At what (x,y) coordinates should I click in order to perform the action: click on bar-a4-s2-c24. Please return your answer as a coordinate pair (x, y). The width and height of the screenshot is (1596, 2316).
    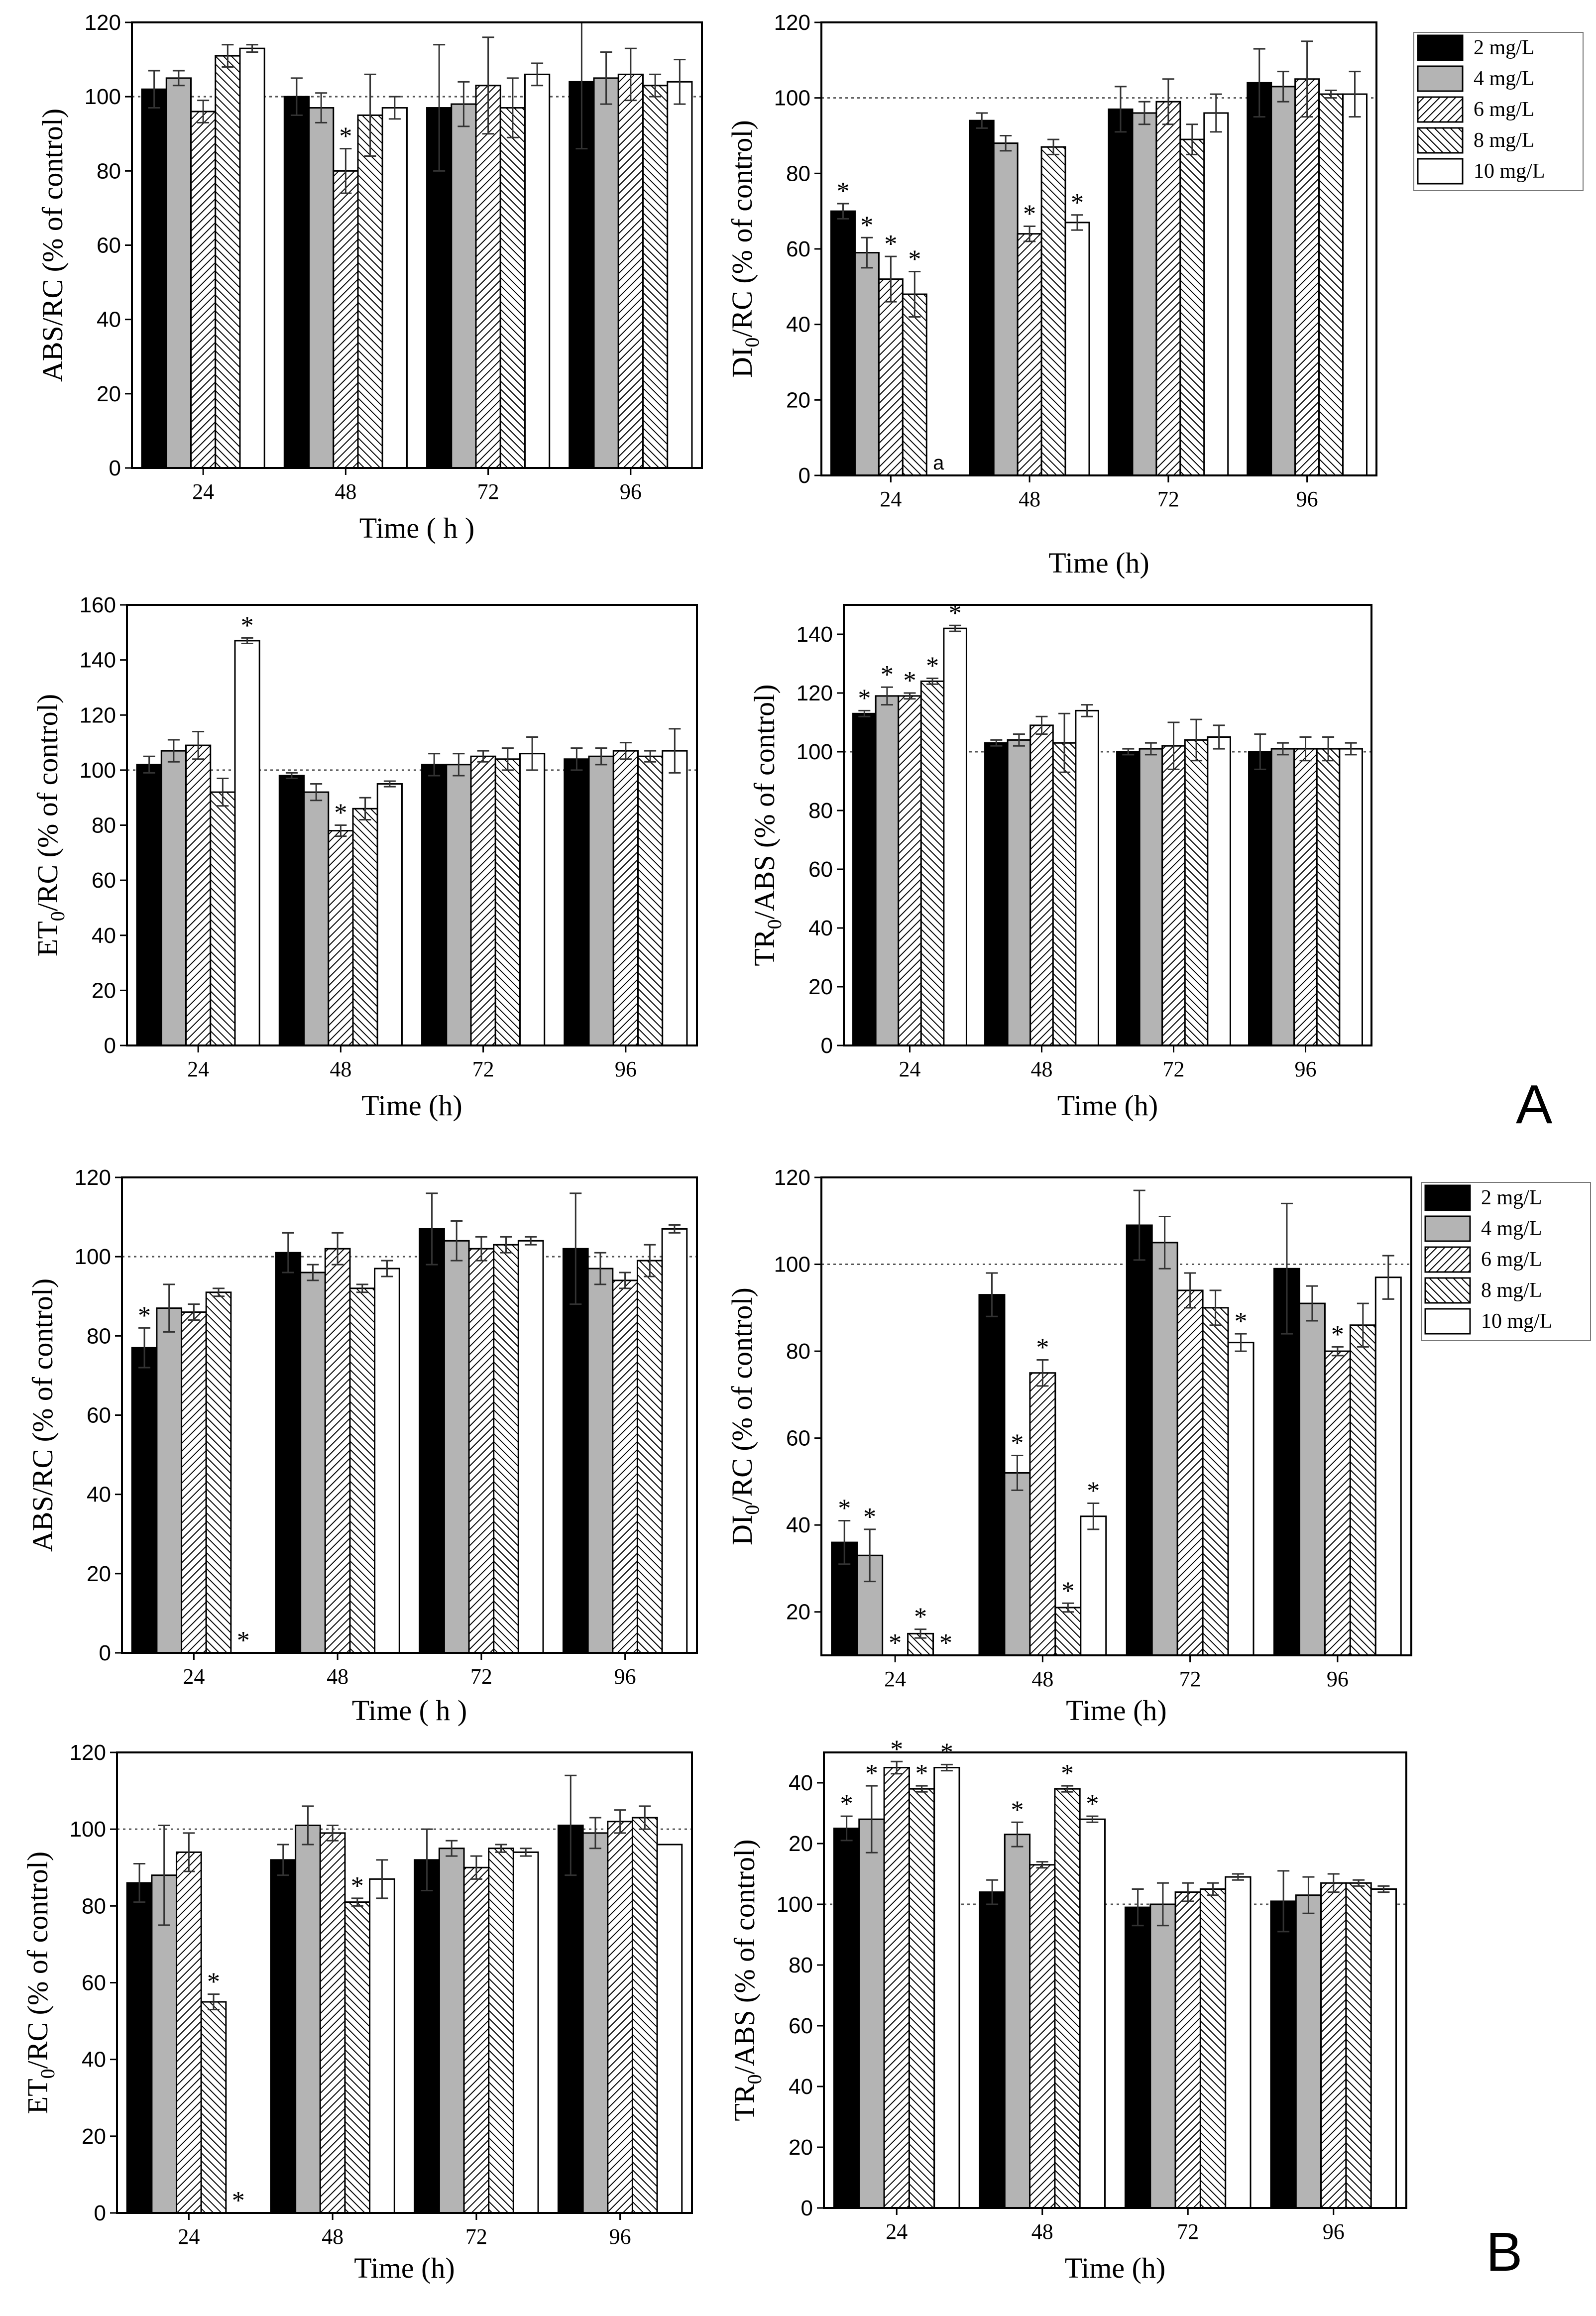
    Looking at the image, I should click on (887, 871).